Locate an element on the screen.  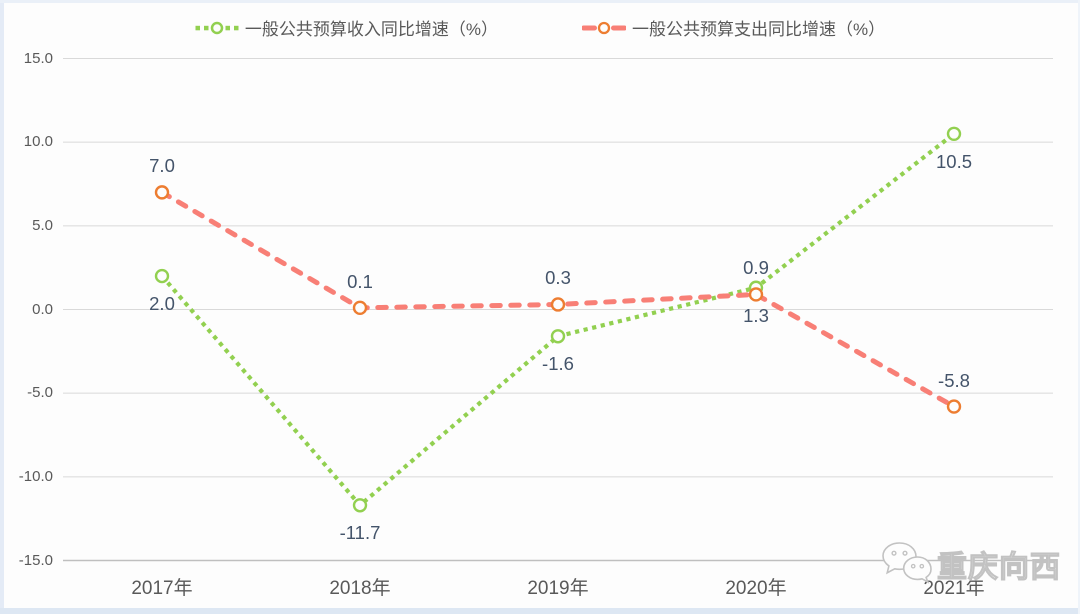
y-tick-label: -5.0 is located at coordinates (40, 393).